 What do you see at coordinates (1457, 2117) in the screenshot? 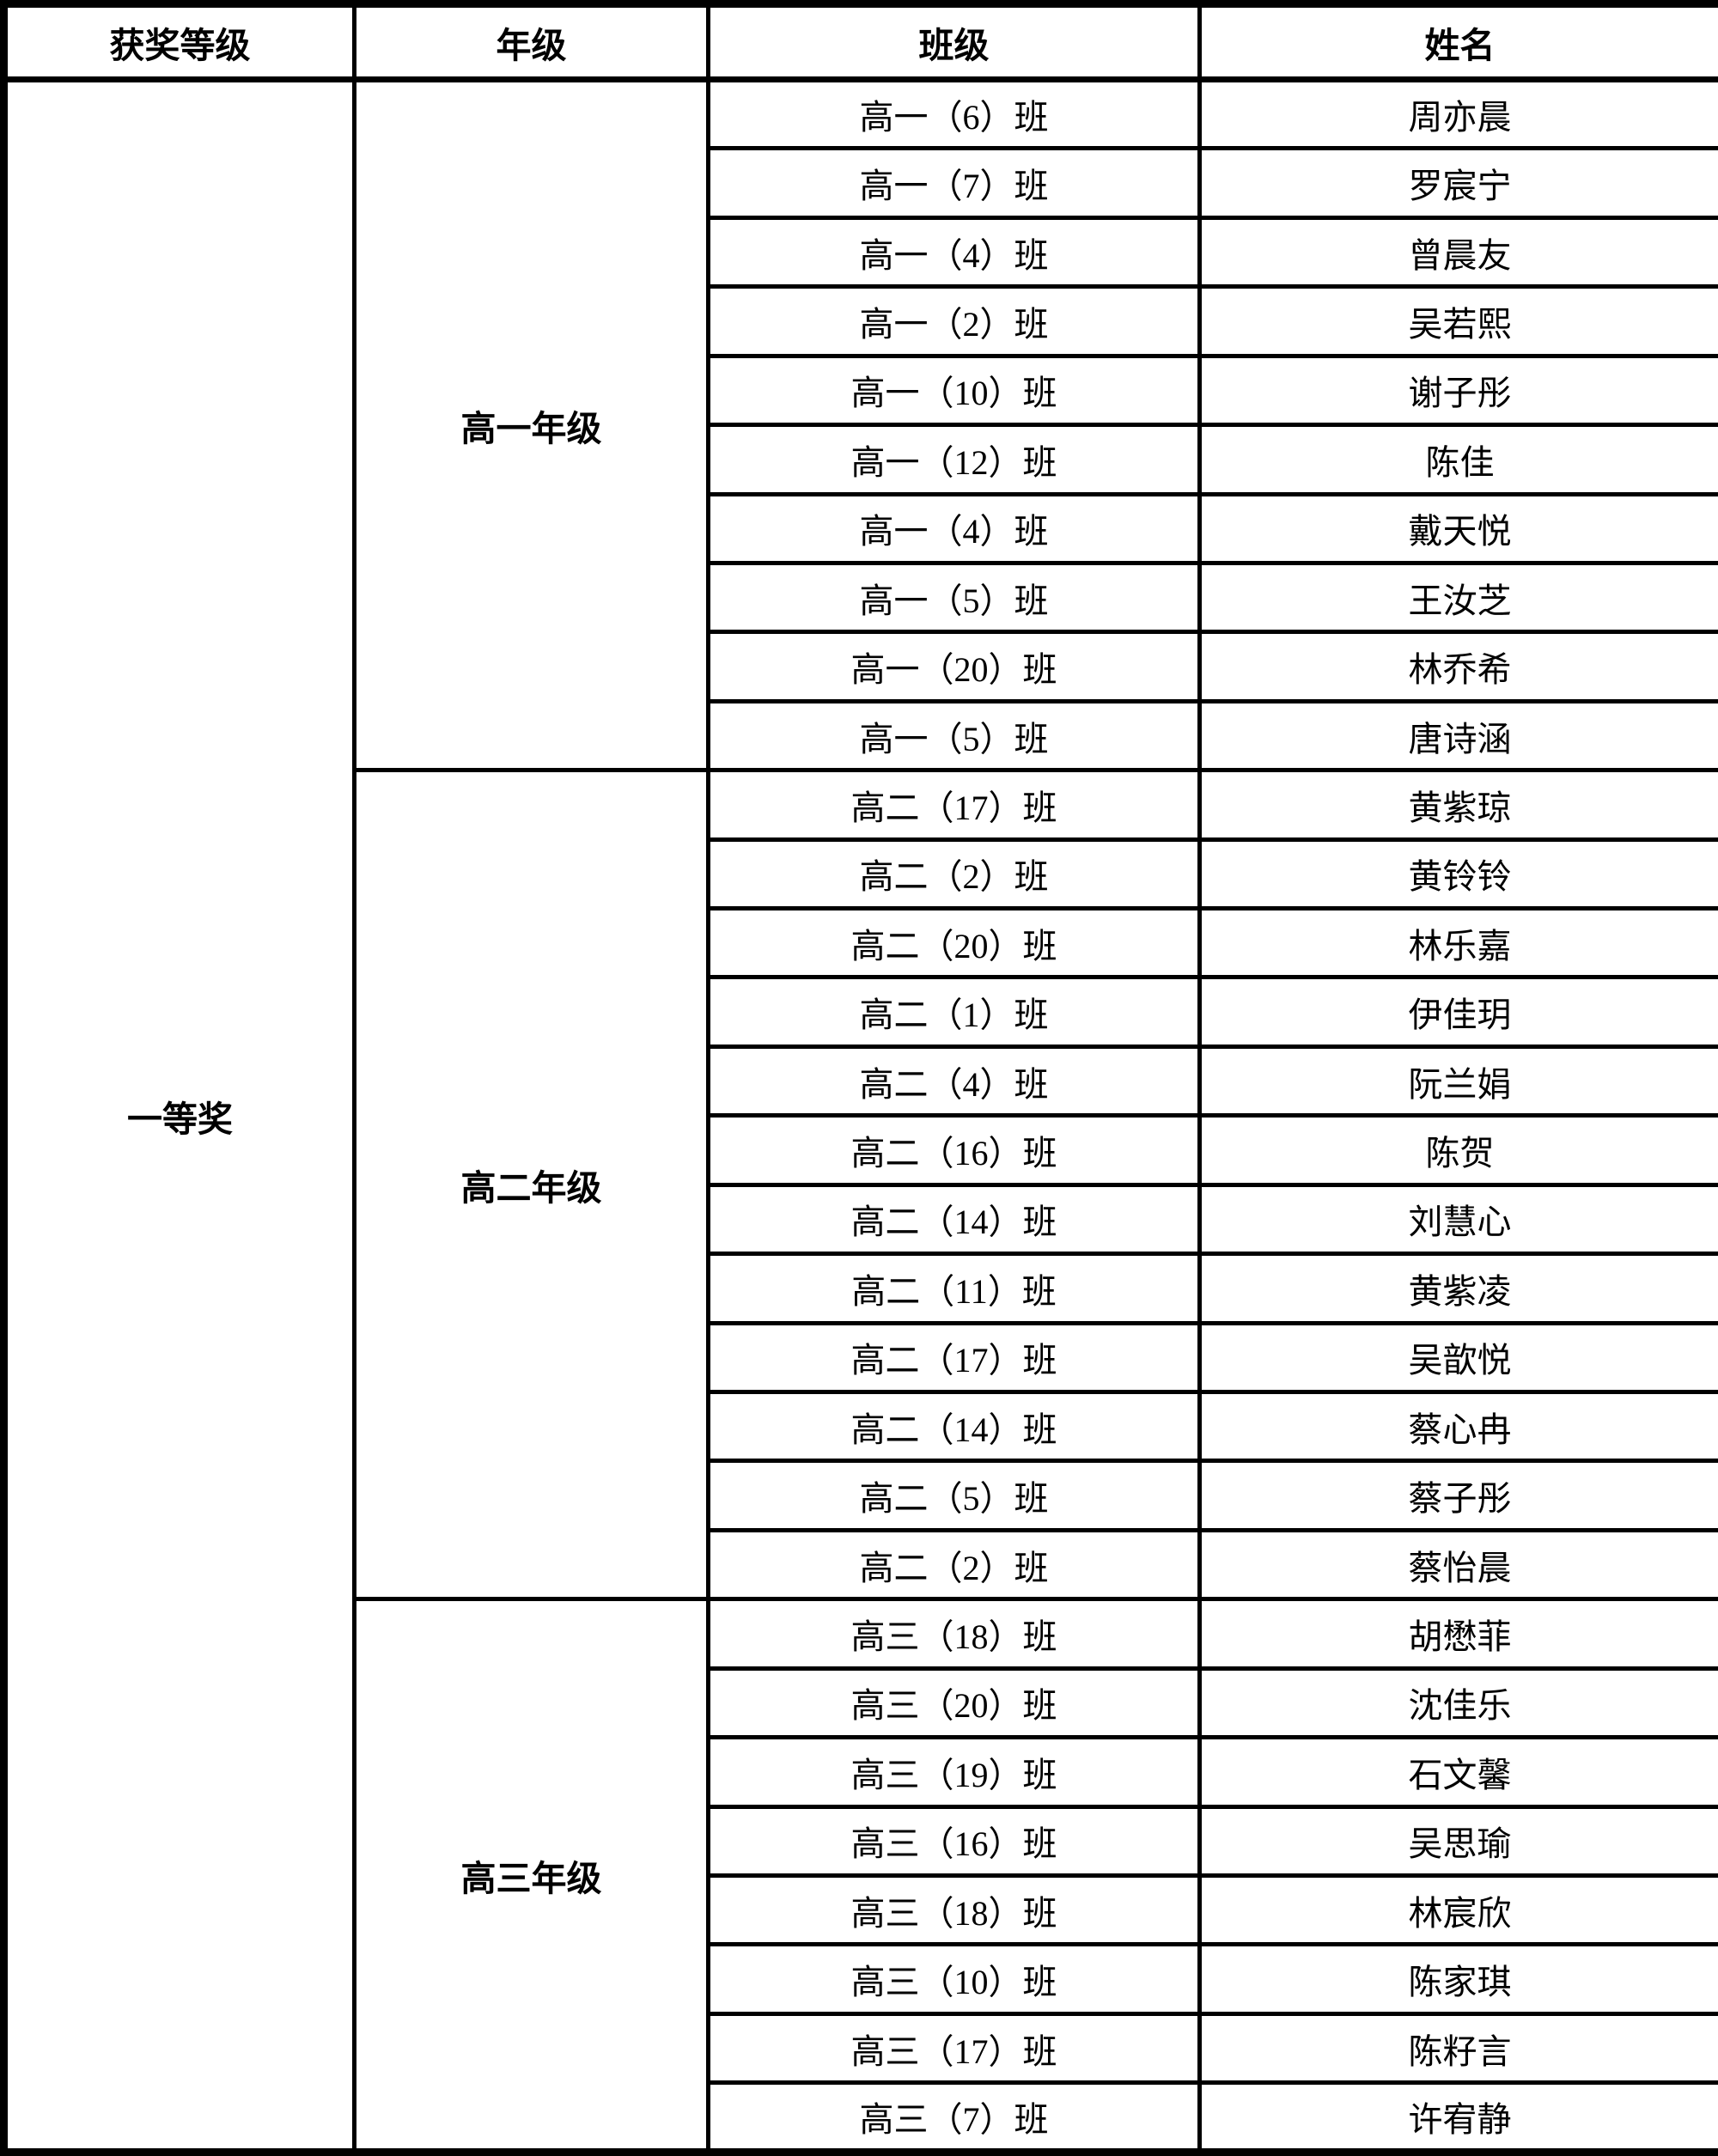
I see `student-name-cell: 许宥静` at bounding box center [1457, 2117].